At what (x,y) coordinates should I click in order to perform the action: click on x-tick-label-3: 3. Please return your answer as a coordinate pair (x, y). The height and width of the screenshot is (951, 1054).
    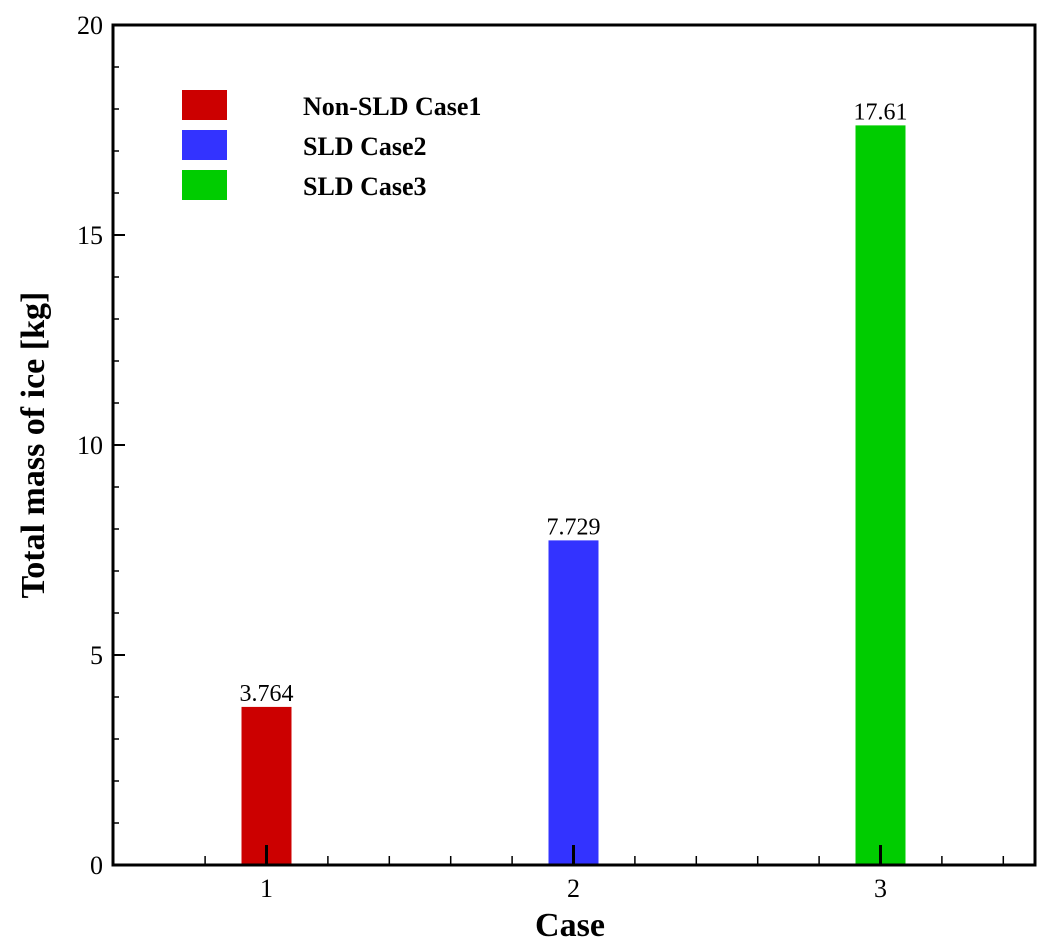
    Looking at the image, I should click on (880, 888).